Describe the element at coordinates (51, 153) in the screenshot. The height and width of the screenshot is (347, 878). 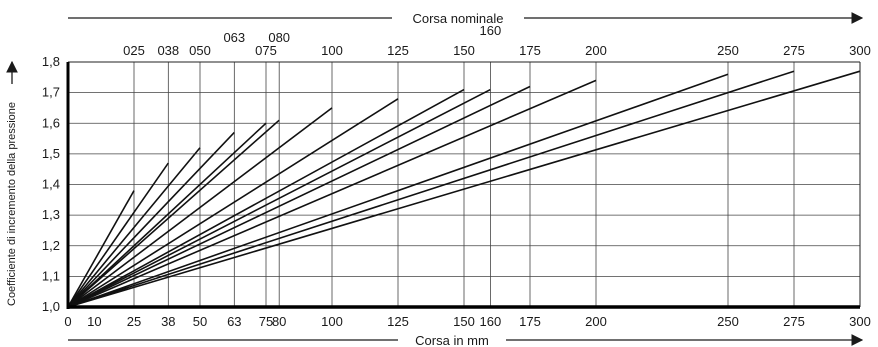
I see `y-tick-label: 1,5` at that location.